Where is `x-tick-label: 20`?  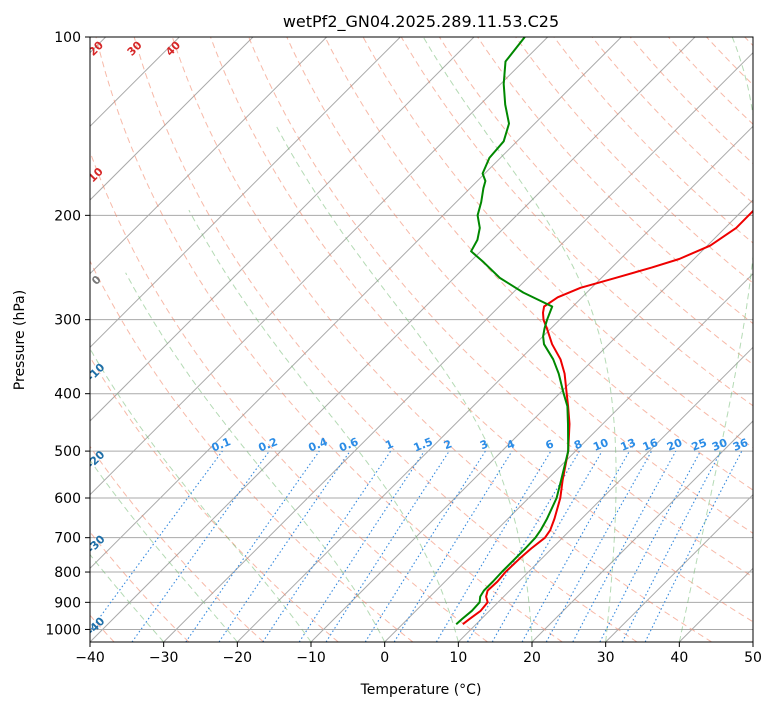 x-tick-label: 20 is located at coordinates (532, 658).